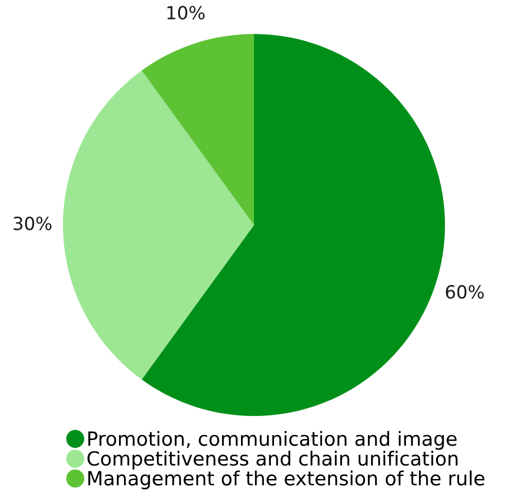 The width and height of the screenshot is (520, 503). I want to click on legend-label: Promotion, communication and image, so click(272, 440).